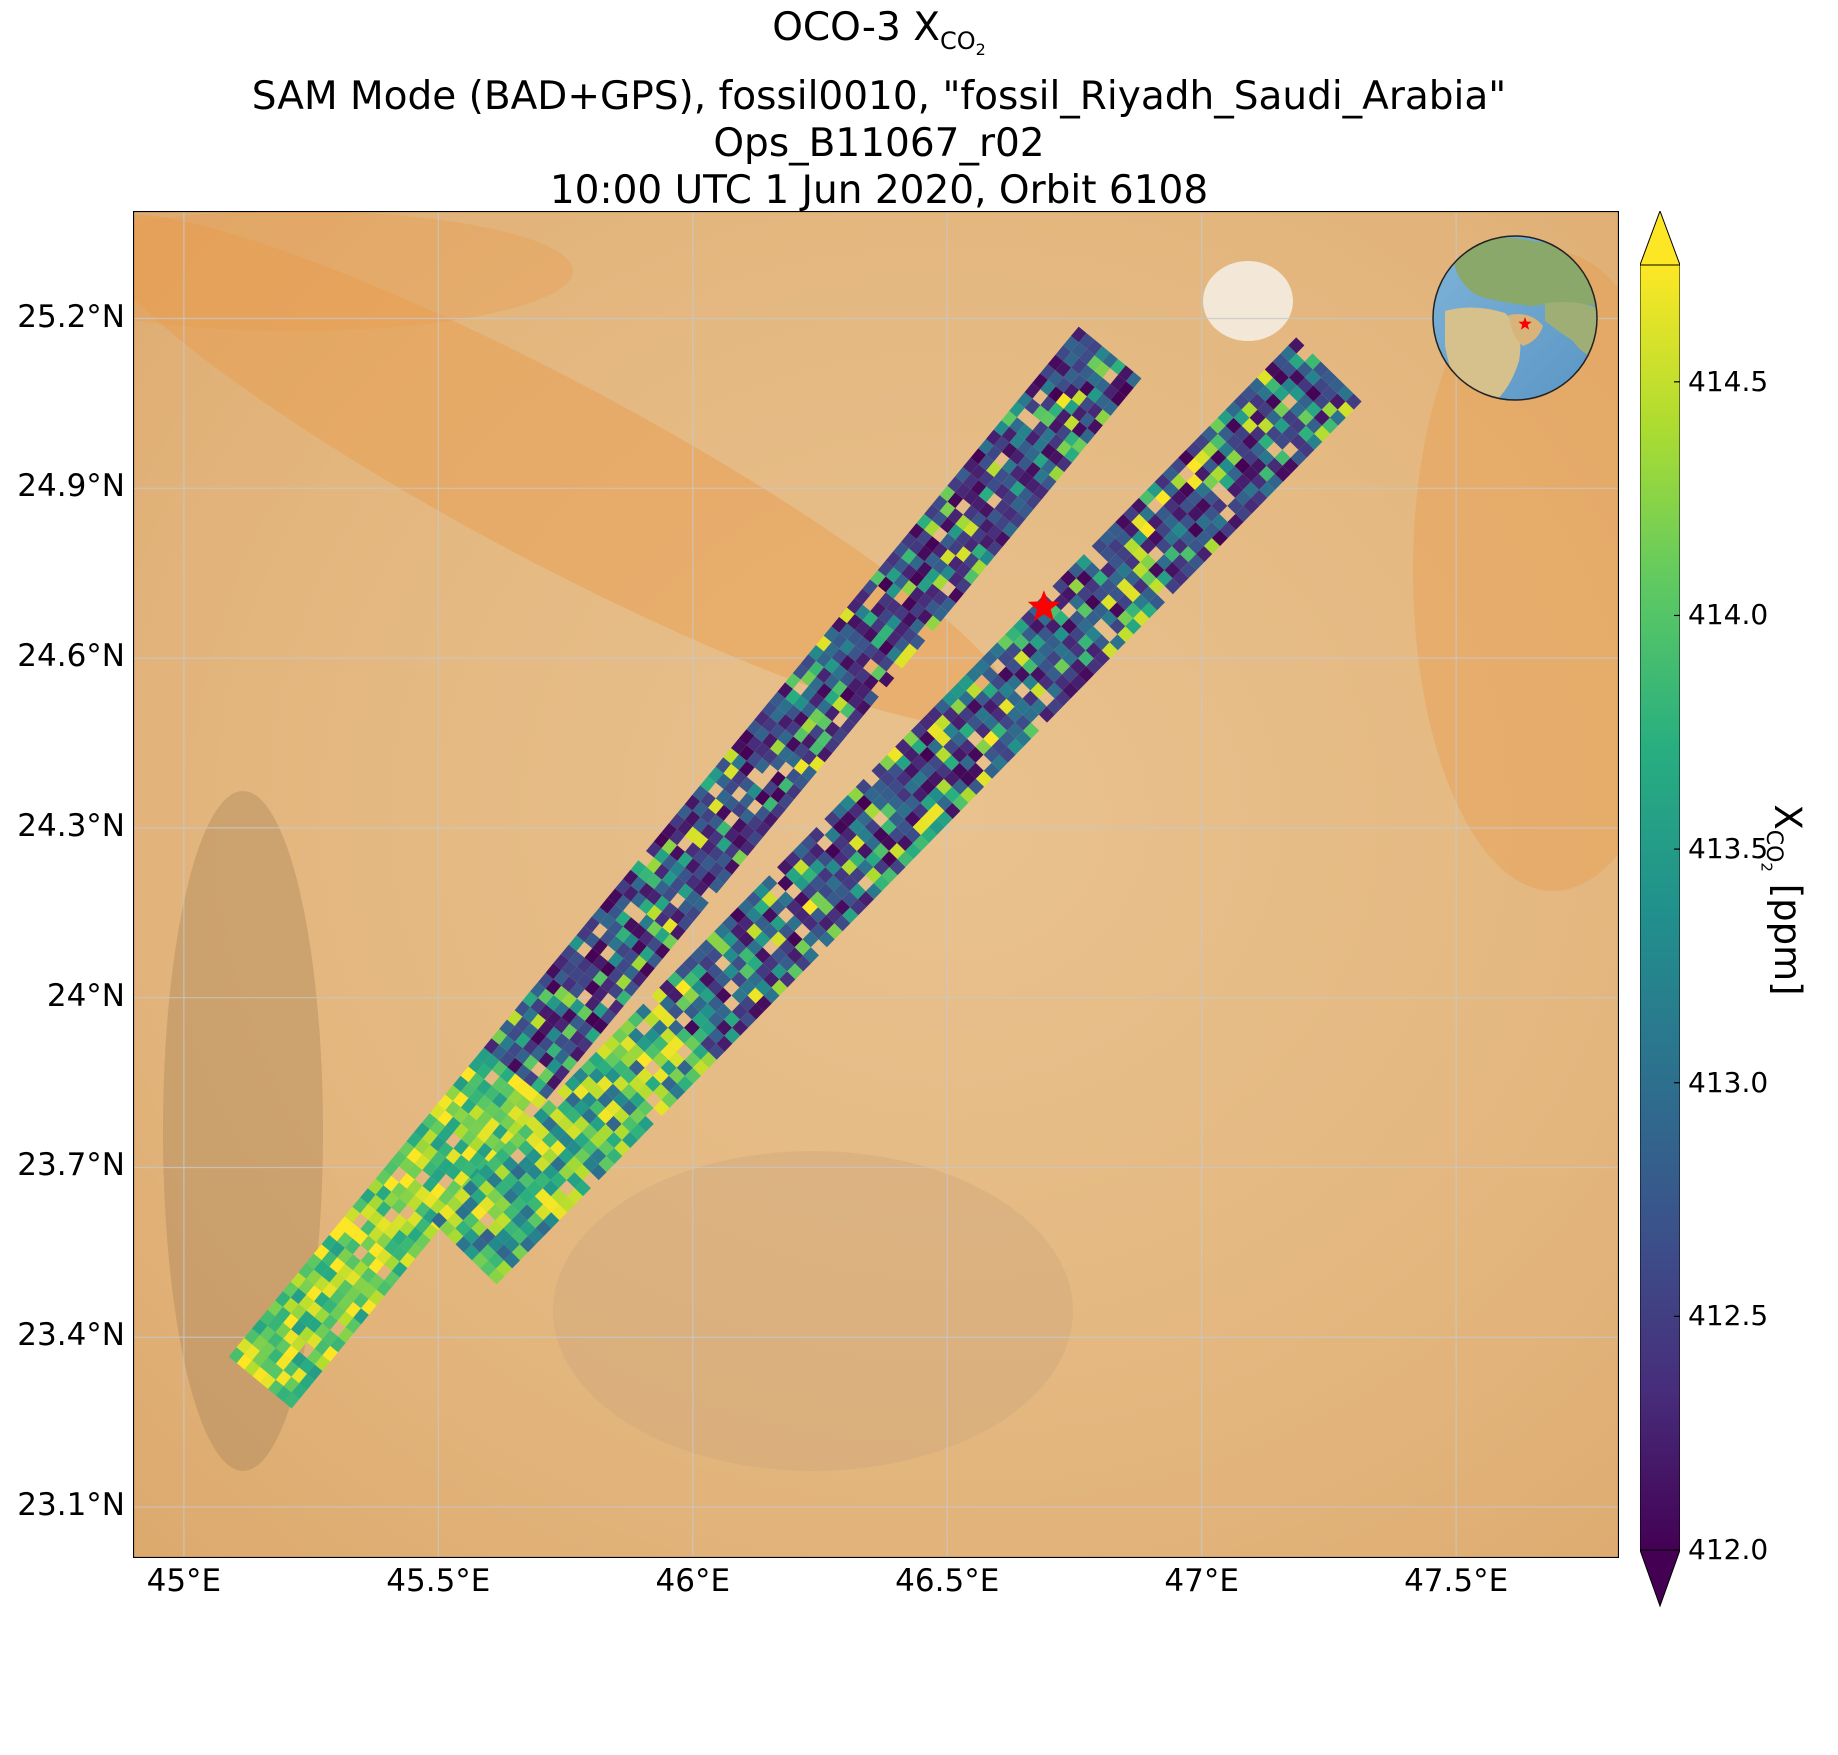 Image resolution: width=1838 pixels, height=1755 pixels. Describe the element at coordinates (693, 1581) in the screenshot. I see `lon-tick-label: 46°E` at that location.